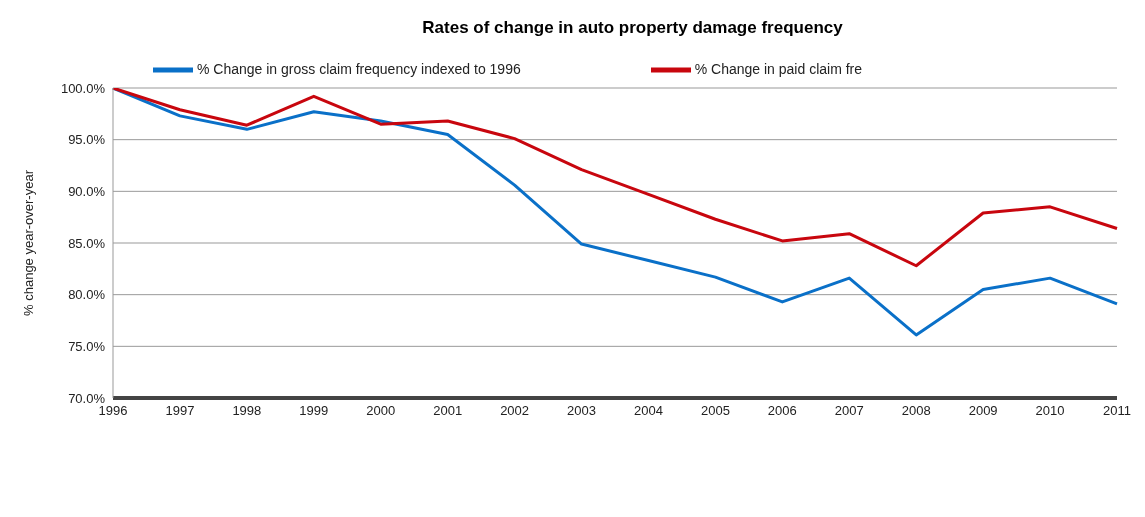 This screenshot has width=1145, height=517. Describe the element at coordinates (83, 88) in the screenshot. I see `y-tick-label: 100.0%` at that location.